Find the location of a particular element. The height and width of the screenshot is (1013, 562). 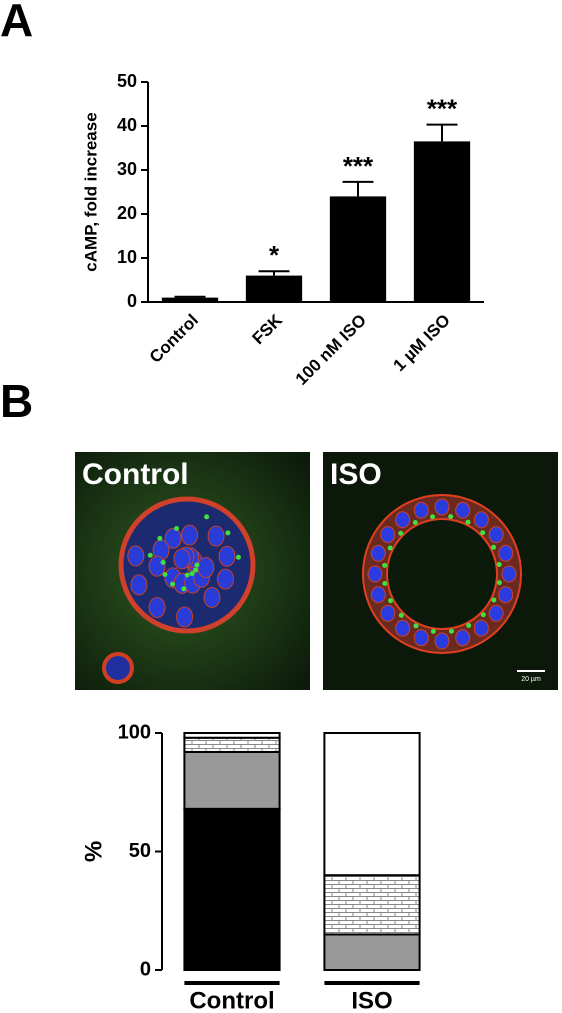

x-tick-label: 1 µM ISO is located at coordinates (422, 343).